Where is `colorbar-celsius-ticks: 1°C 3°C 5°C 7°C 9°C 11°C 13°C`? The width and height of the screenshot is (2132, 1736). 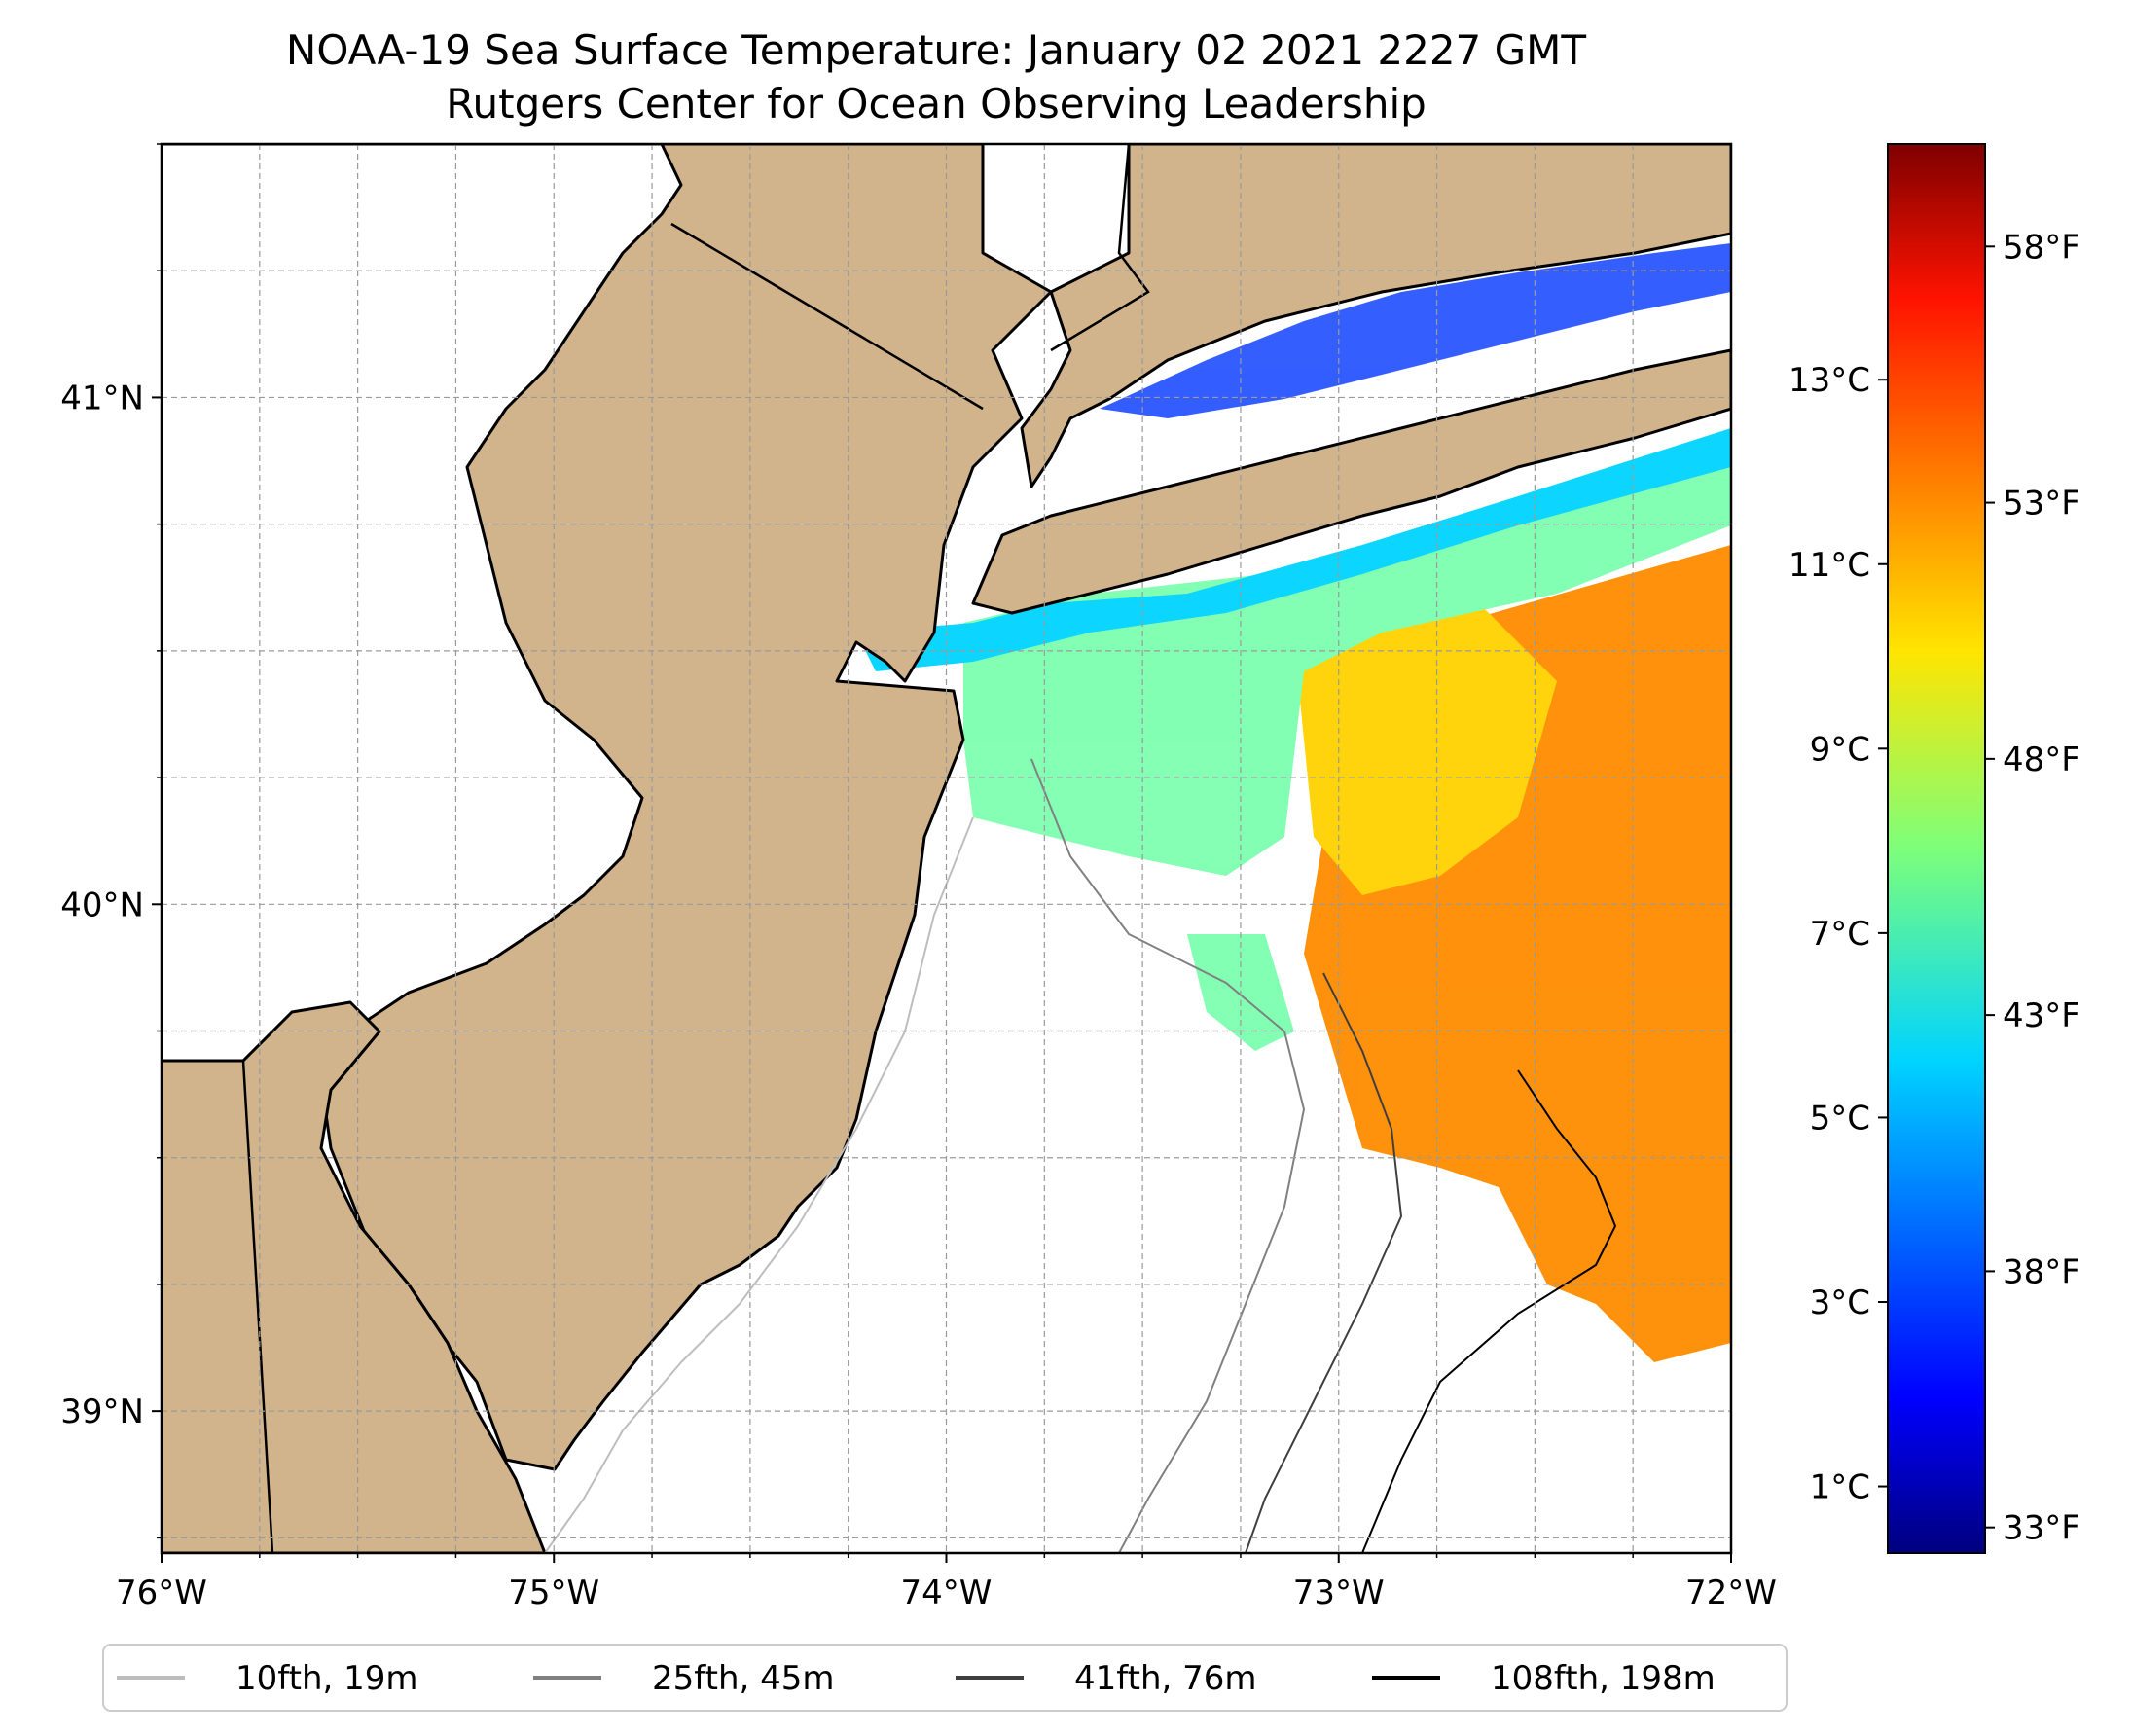
colorbar-celsius-ticks: 1°C 3°C 5°C 7°C 9°C 11°C 13°C is located at coordinates (1839, 934).